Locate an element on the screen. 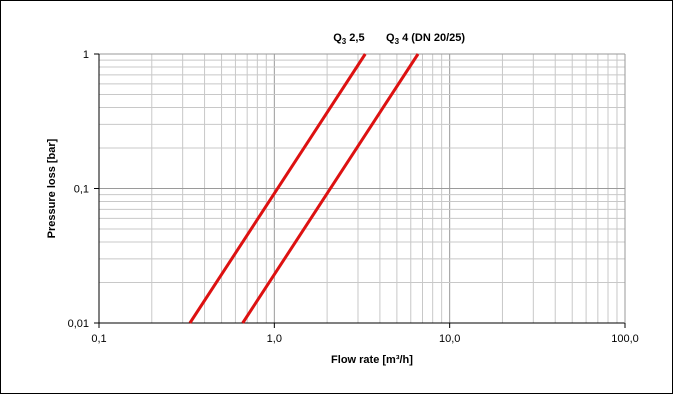  x-axis-label: Flow rate [m³/h] is located at coordinates (372, 360).